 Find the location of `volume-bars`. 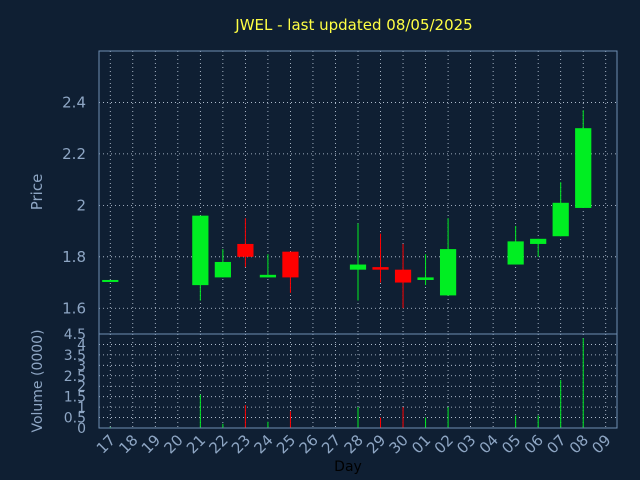

volume-bars is located at coordinates (346, 383).